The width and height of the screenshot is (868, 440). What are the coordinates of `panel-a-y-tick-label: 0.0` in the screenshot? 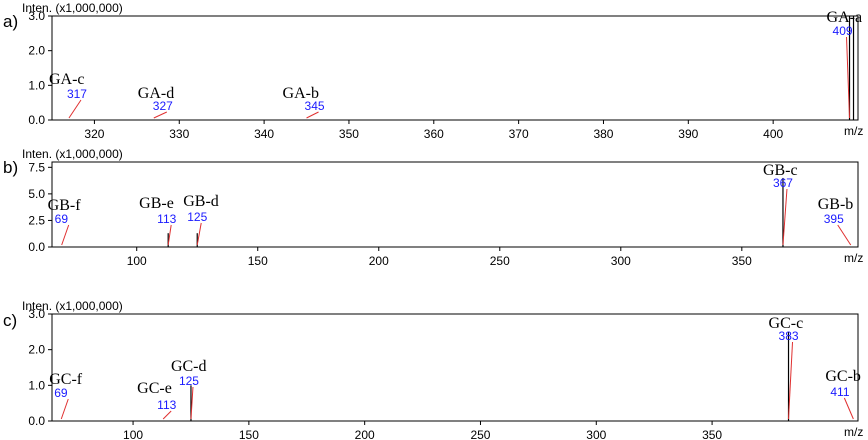 It's located at (36, 120).